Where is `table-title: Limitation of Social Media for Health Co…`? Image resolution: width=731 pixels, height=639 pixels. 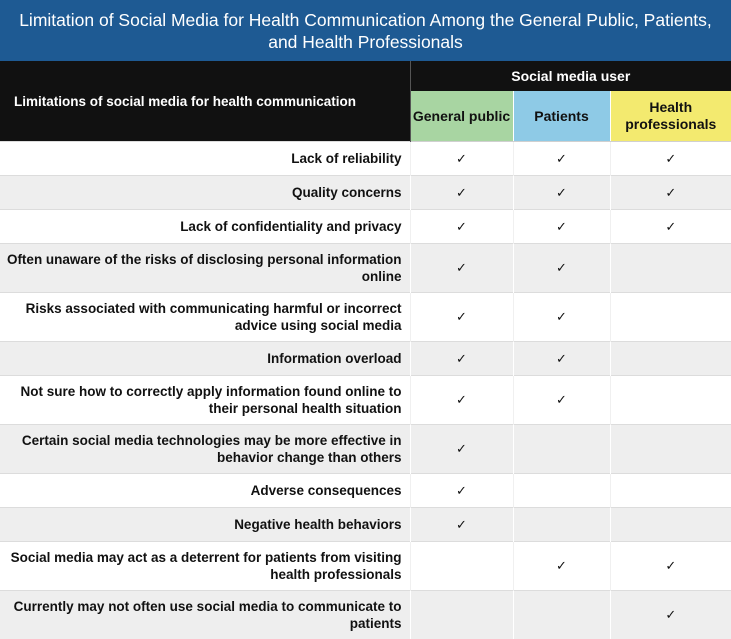
table-title: Limitation of Social Media for Health Co… is located at coordinates (365, 30).